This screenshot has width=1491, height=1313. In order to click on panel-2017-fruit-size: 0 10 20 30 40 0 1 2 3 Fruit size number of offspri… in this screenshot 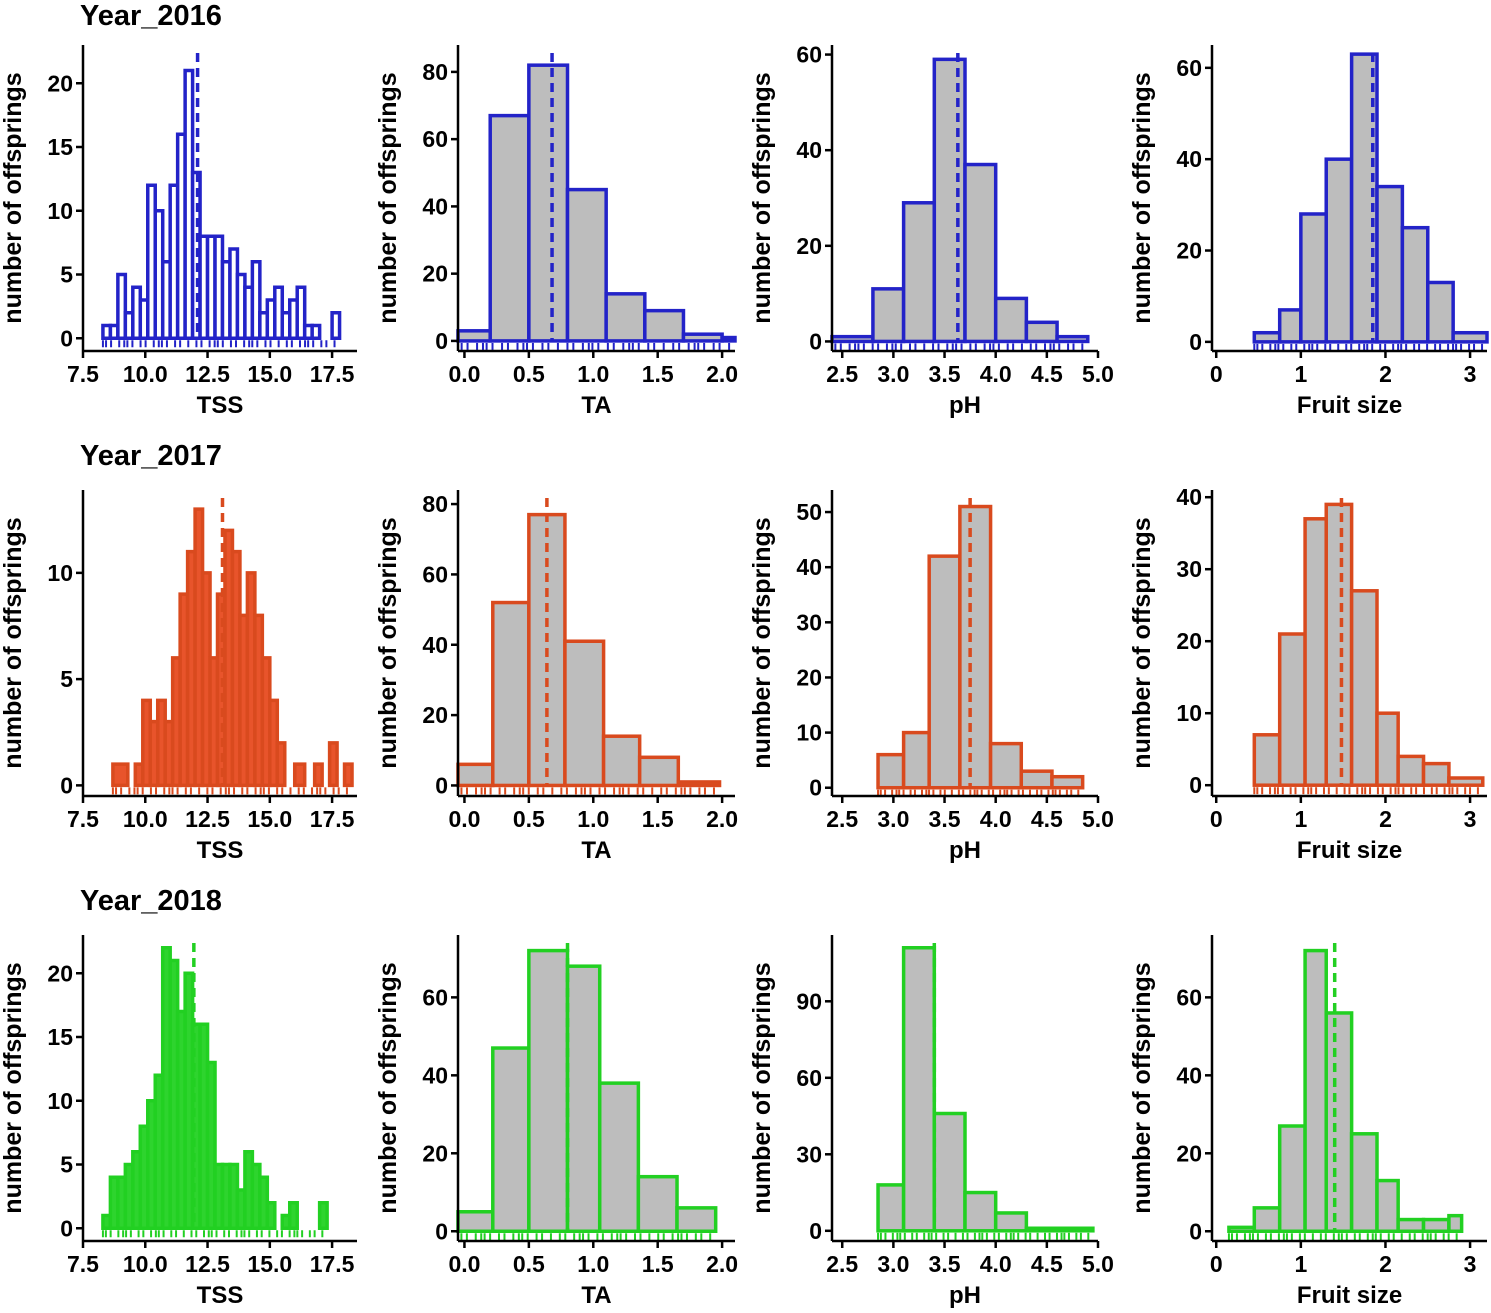, I will do `click(1307, 674)`.